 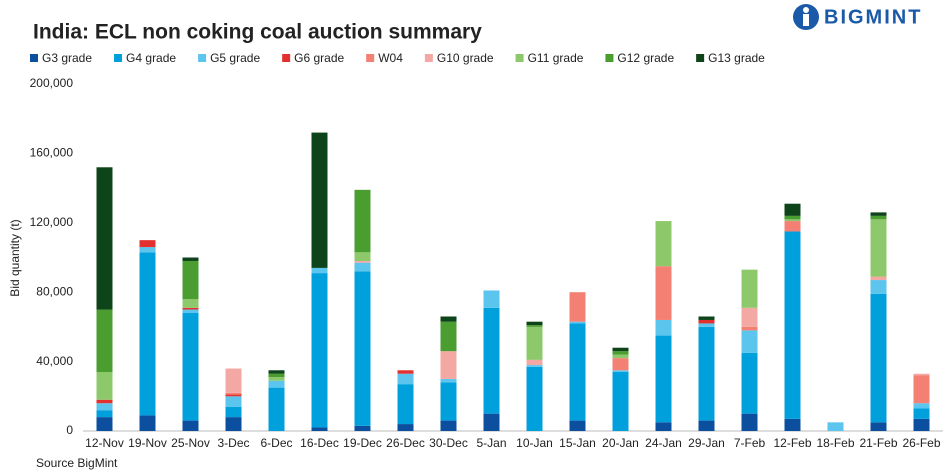 I want to click on x-tick-label: 12-Feb, so click(x=792, y=443).